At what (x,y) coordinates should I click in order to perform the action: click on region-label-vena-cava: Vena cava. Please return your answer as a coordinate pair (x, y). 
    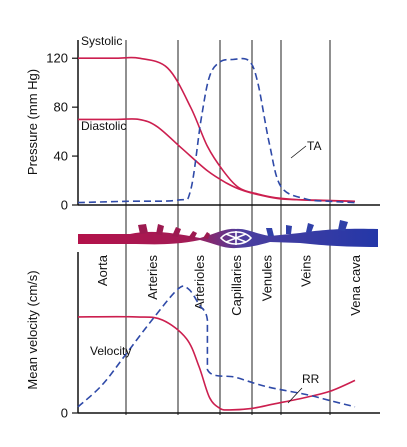
    Looking at the image, I should click on (355, 284).